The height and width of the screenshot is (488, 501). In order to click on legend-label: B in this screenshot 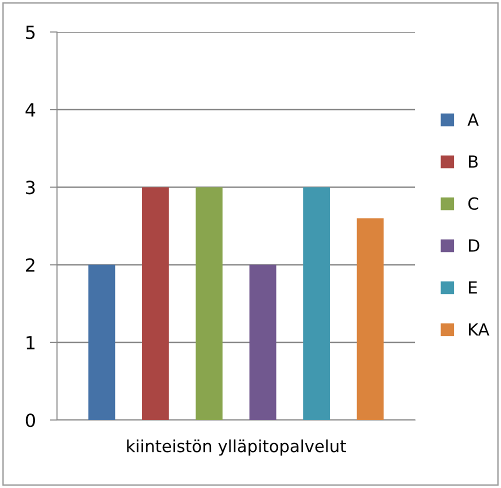, I will do `click(473, 162)`.